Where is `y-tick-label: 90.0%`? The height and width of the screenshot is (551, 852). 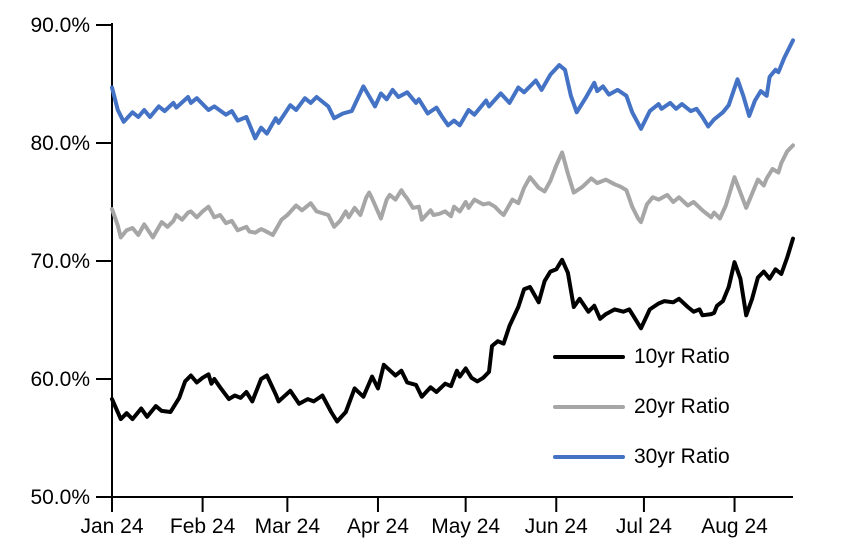 y-tick-label: 90.0% is located at coordinates (60, 25).